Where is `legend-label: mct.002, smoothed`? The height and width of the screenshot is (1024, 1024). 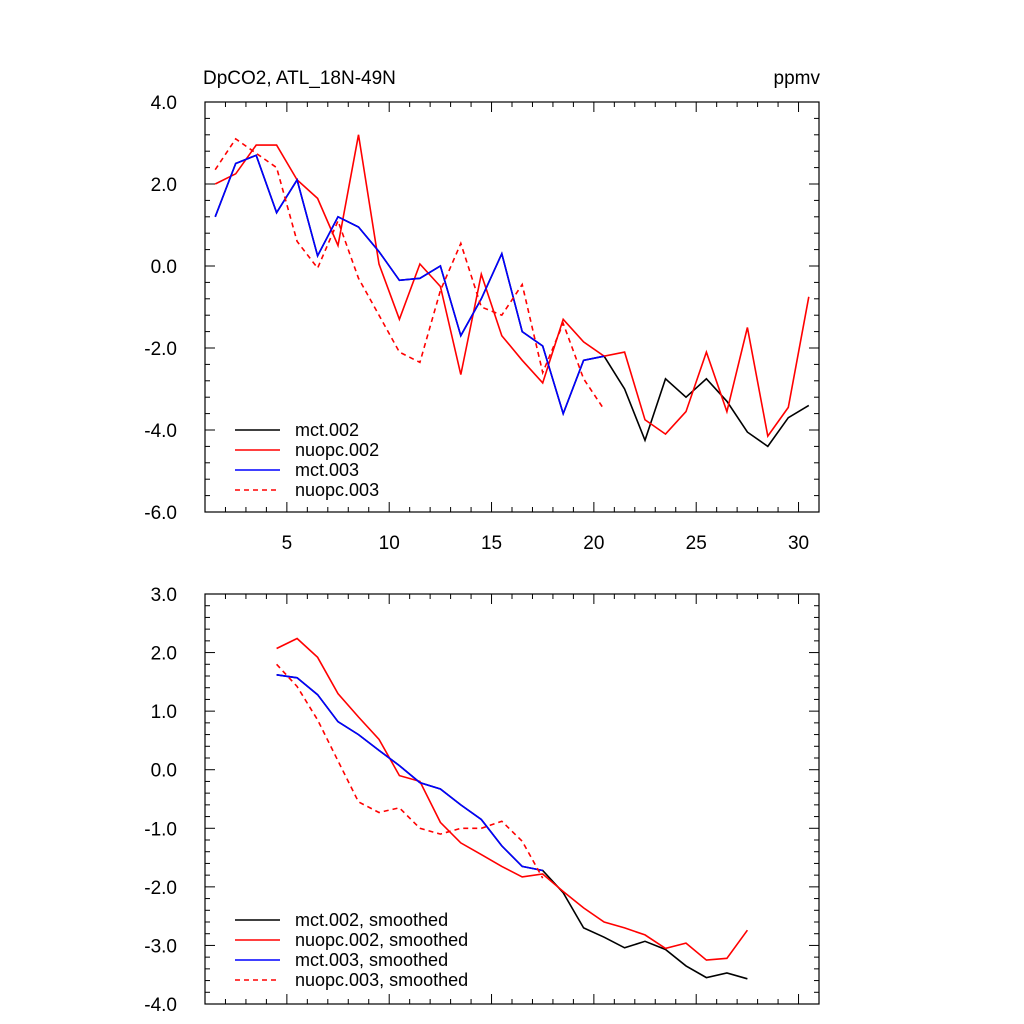 legend-label: mct.002, smoothed is located at coordinates (371, 920).